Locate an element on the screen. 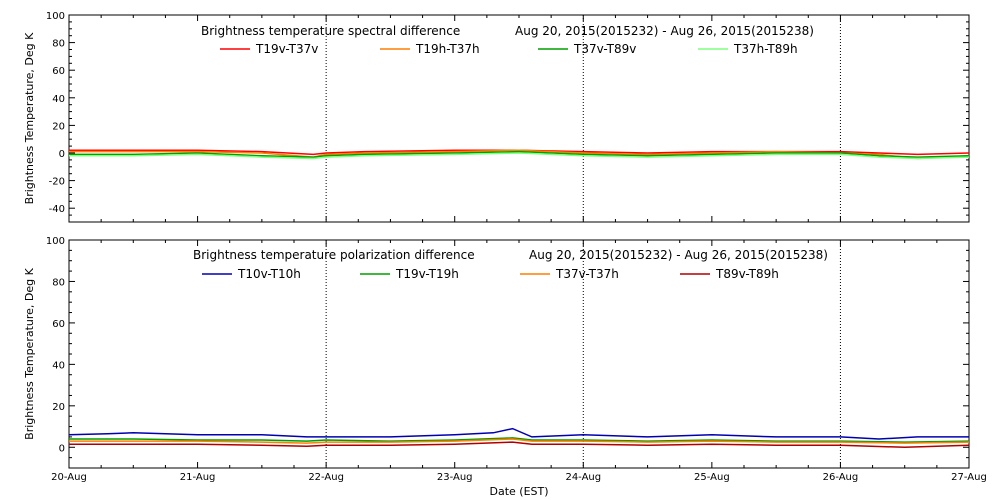 This screenshot has height=500, width=1000. x-tick-label: 23-Aug is located at coordinates (455, 477).